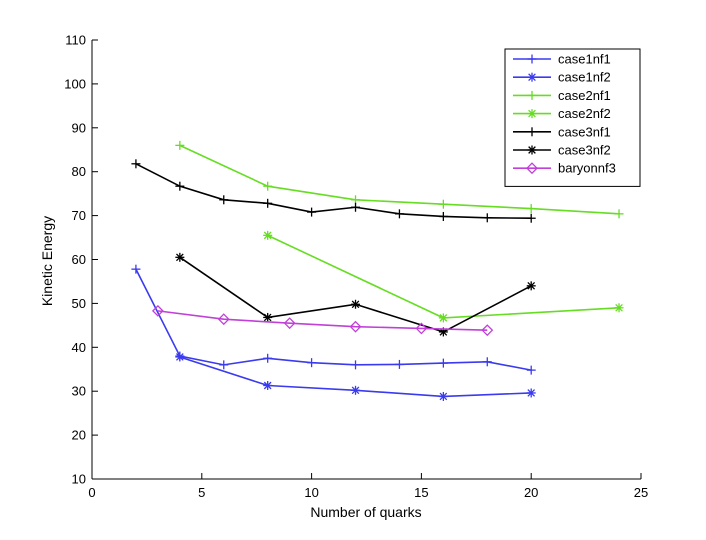 The image size is (706, 540). Describe the element at coordinates (584, 150) in the screenshot. I see `legend-label: case3nf2` at that location.